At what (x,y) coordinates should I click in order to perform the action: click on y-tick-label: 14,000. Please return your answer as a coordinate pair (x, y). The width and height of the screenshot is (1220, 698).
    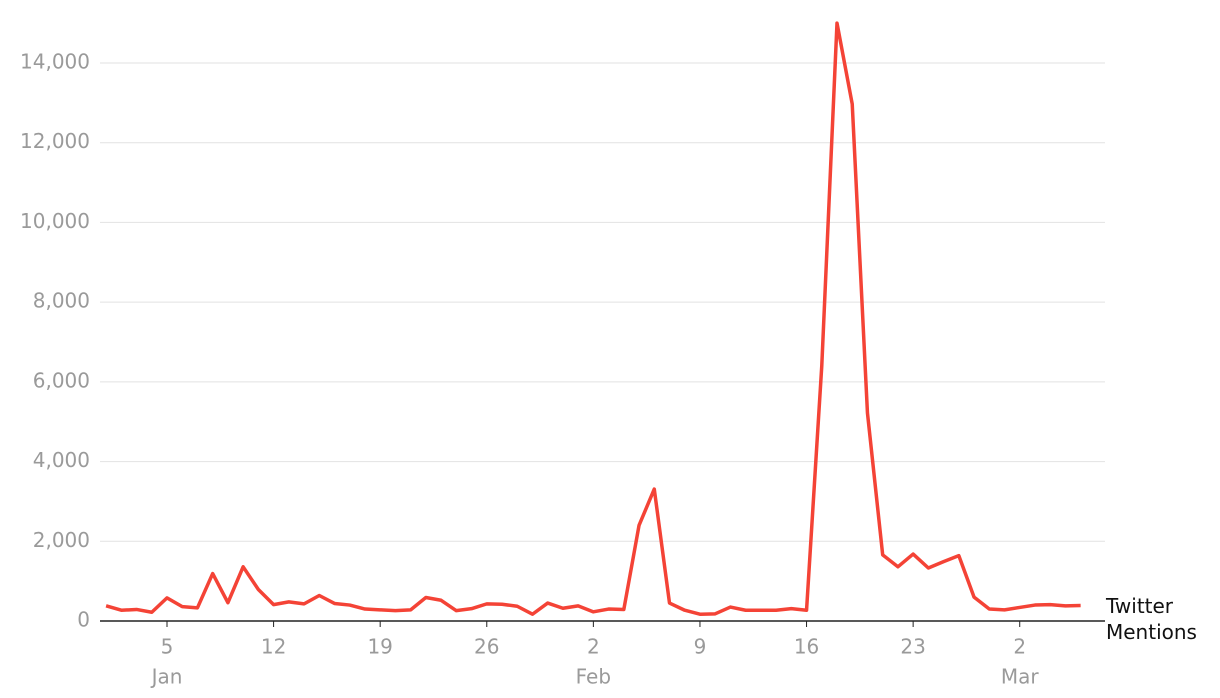
    Looking at the image, I should click on (55, 61).